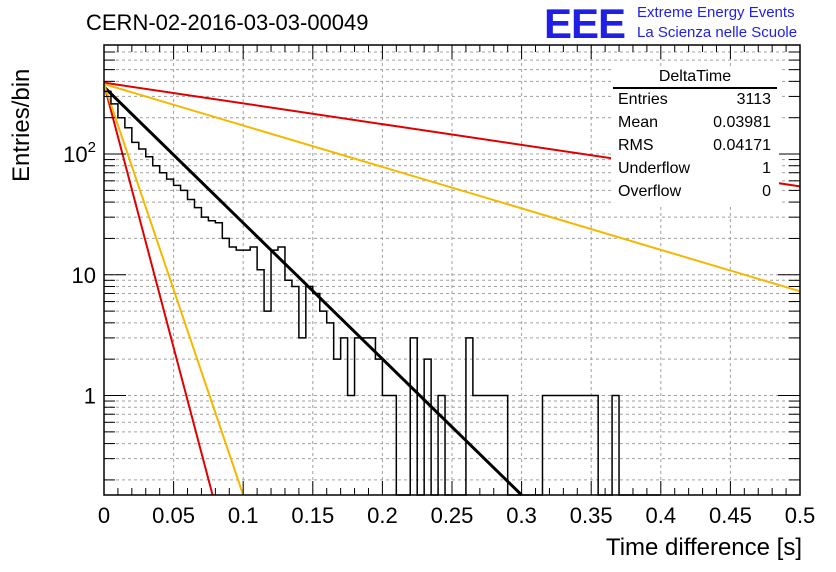  What do you see at coordinates (84, 275) in the screenshot?
I see `y-tick-label: 10` at bounding box center [84, 275].